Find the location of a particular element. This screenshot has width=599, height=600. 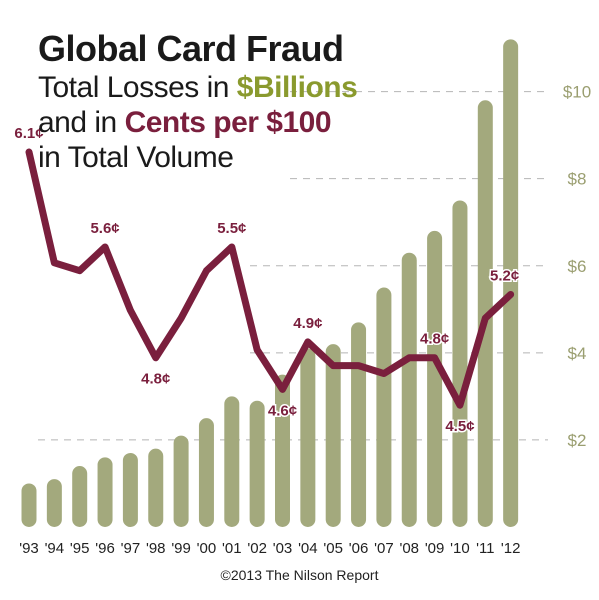

y-tick-label: $6 is located at coordinates (577, 266).